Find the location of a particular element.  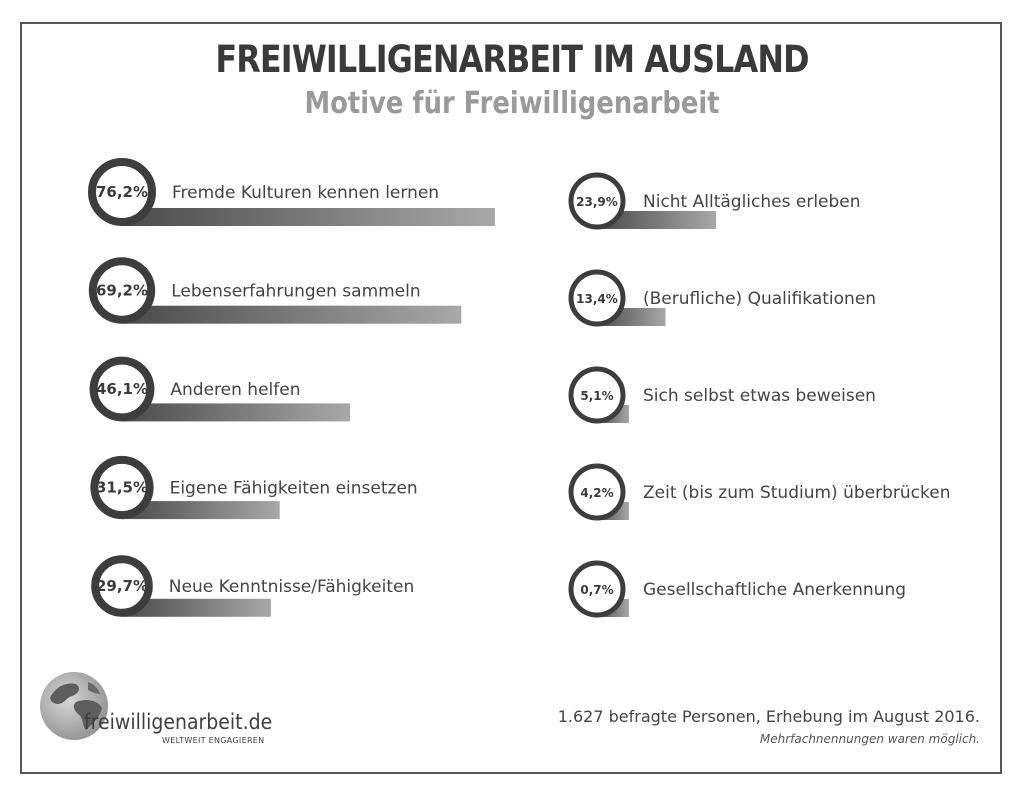

category-label-2: Lebenserfahrungen sammeln is located at coordinates (295, 292).